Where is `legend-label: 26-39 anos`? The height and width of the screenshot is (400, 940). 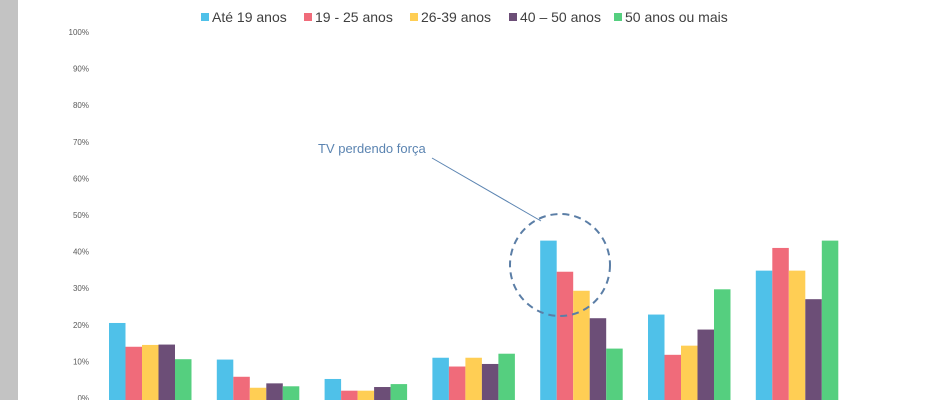
legend-label: 26-39 anos is located at coordinates (456, 17).